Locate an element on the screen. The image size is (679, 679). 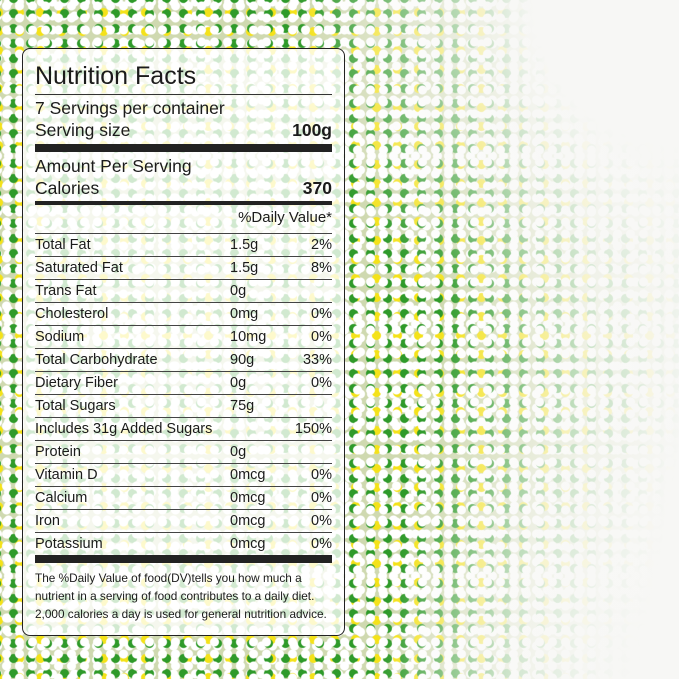
nutrient-row: Total Fat 1.5g 2% is located at coordinates (183, 244).